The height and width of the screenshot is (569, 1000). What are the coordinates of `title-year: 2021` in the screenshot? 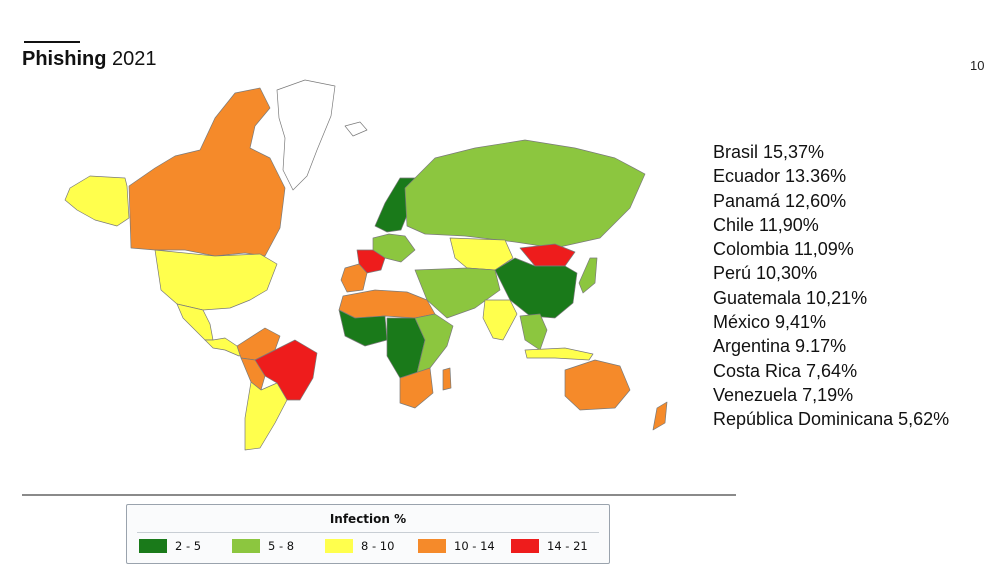 It's located at (134, 59).